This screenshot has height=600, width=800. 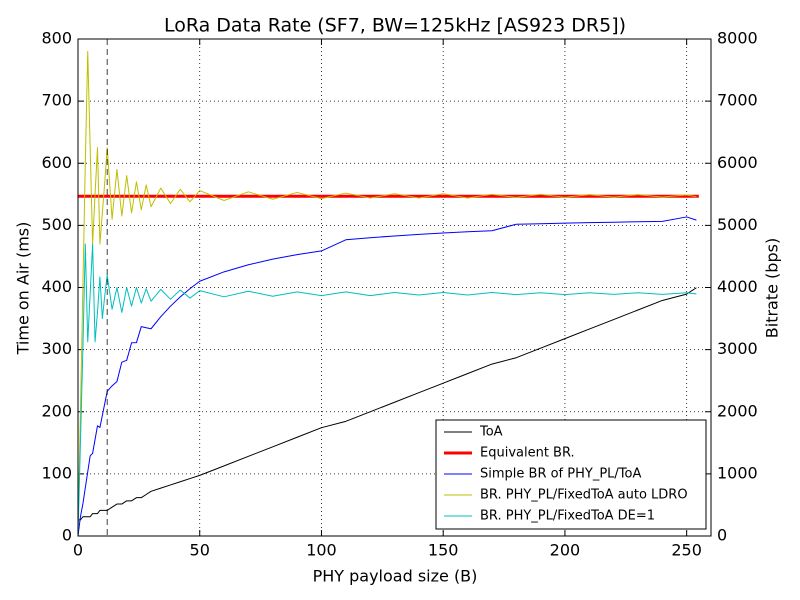 I want to click on legend-label: Equivalent BR., so click(x=527, y=453).